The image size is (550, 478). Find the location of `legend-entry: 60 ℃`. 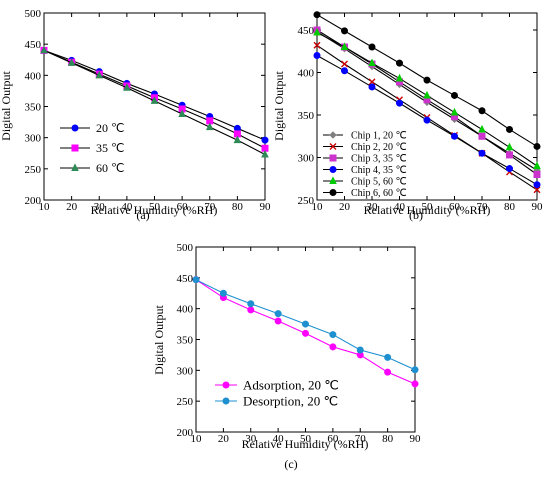

legend-entry: 60 ℃ is located at coordinates (92, 168).